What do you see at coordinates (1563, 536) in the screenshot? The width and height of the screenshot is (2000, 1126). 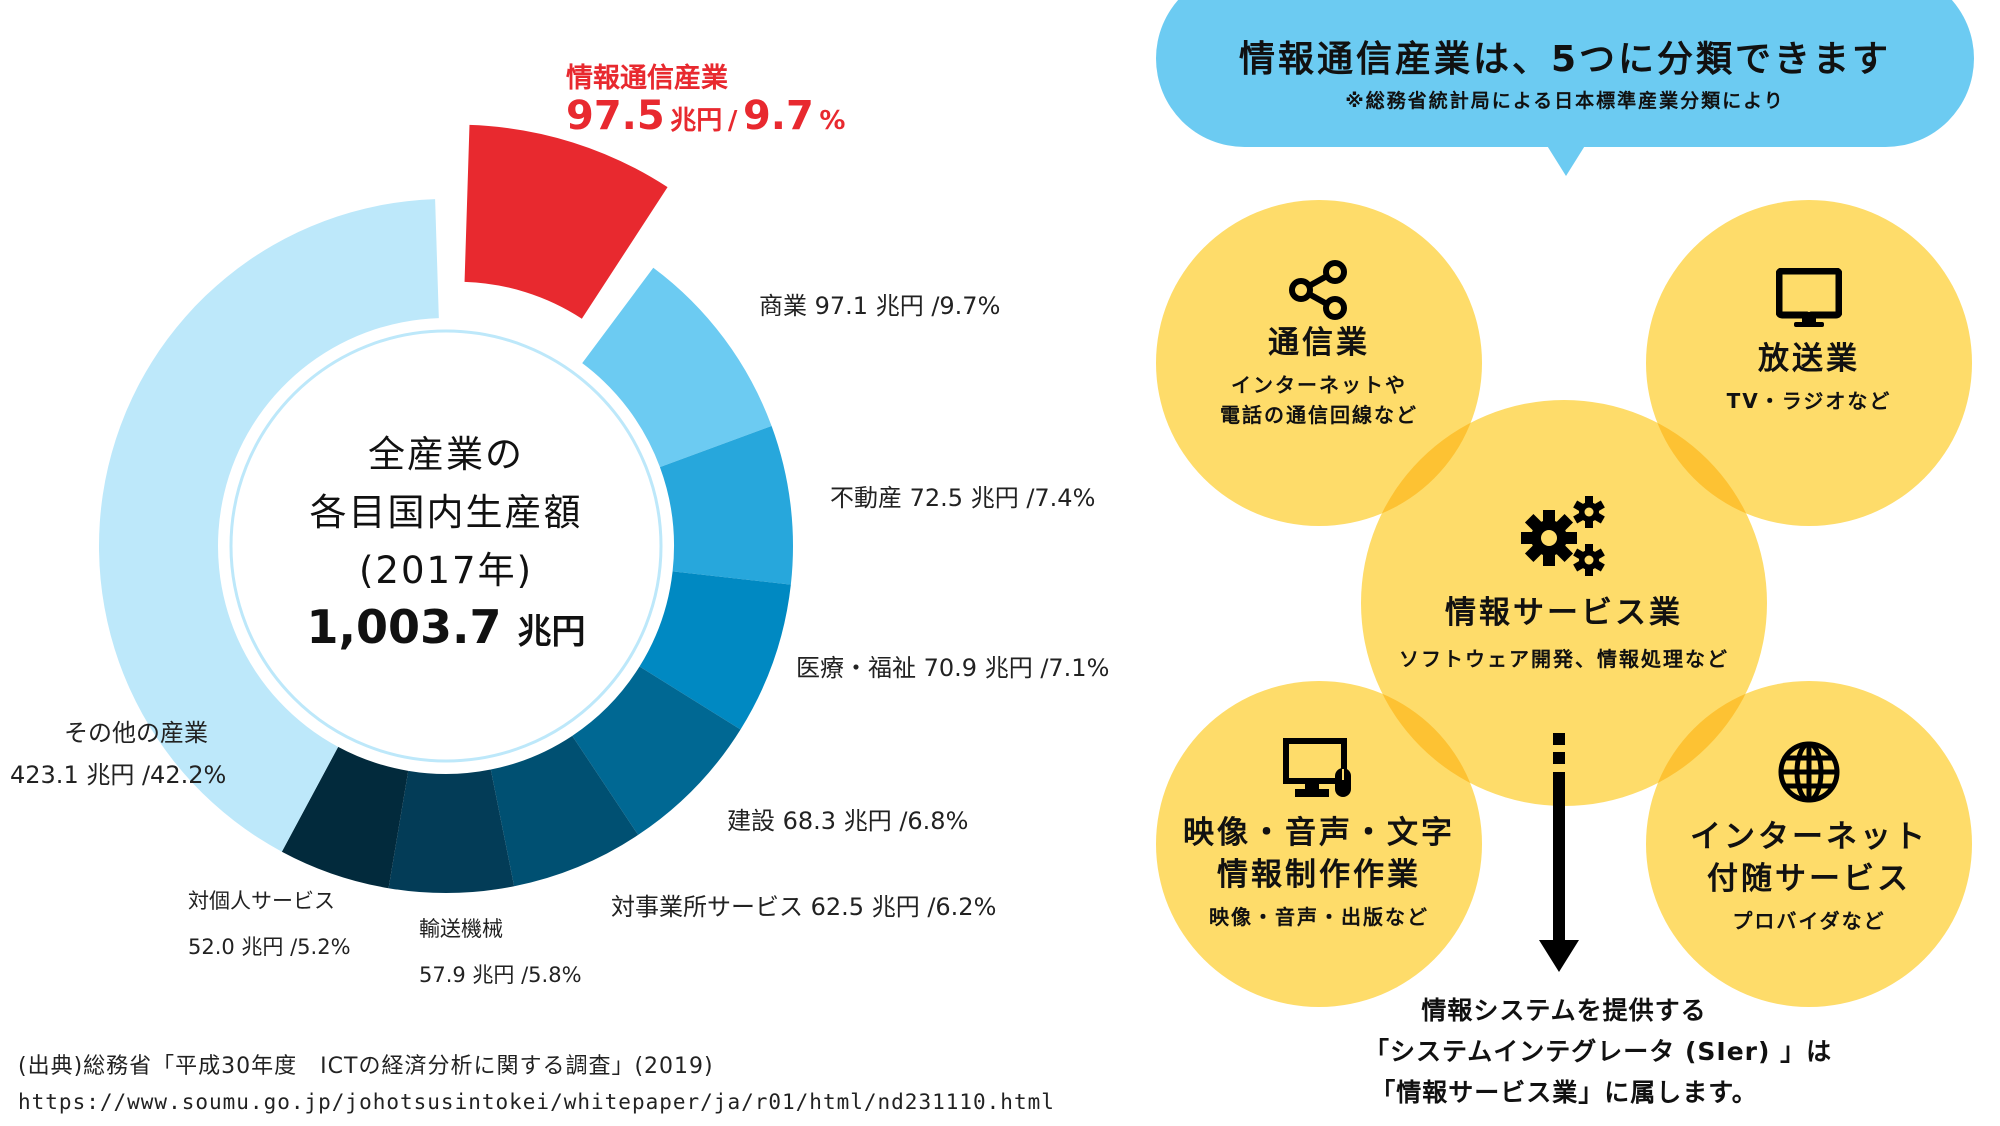 I see `gears-icon` at bounding box center [1563, 536].